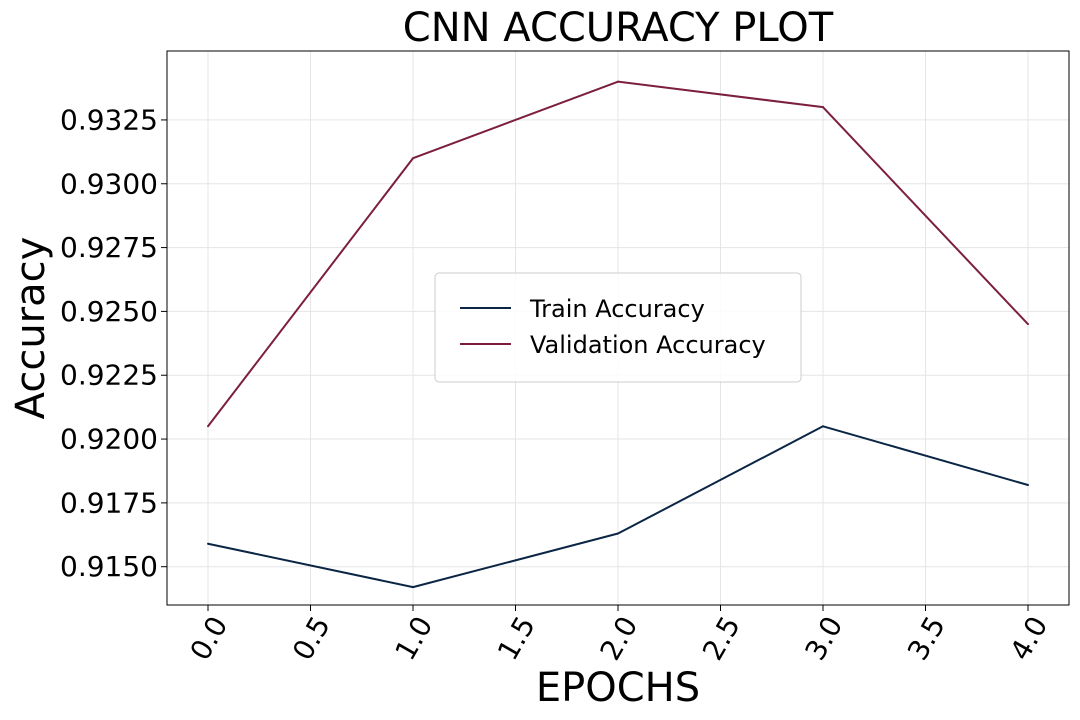 This screenshot has height=720, width=1080. Describe the element at coordinates (109, 183) in the screenshot. I see `y-tick-label: 0.9300` at that location.